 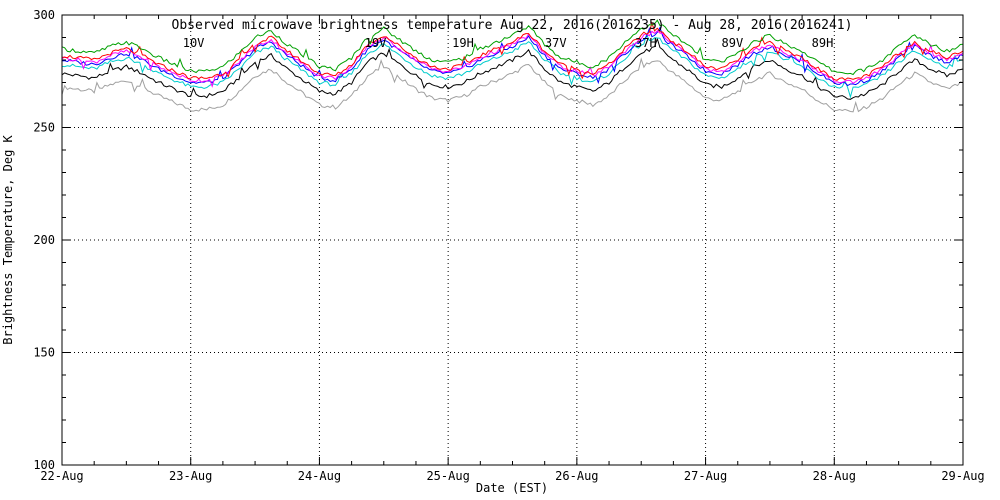 What do you see at coordinates (44, 353) in the screenshot?
I see `y-tick-label: 150` at bounding box center [44, 353].